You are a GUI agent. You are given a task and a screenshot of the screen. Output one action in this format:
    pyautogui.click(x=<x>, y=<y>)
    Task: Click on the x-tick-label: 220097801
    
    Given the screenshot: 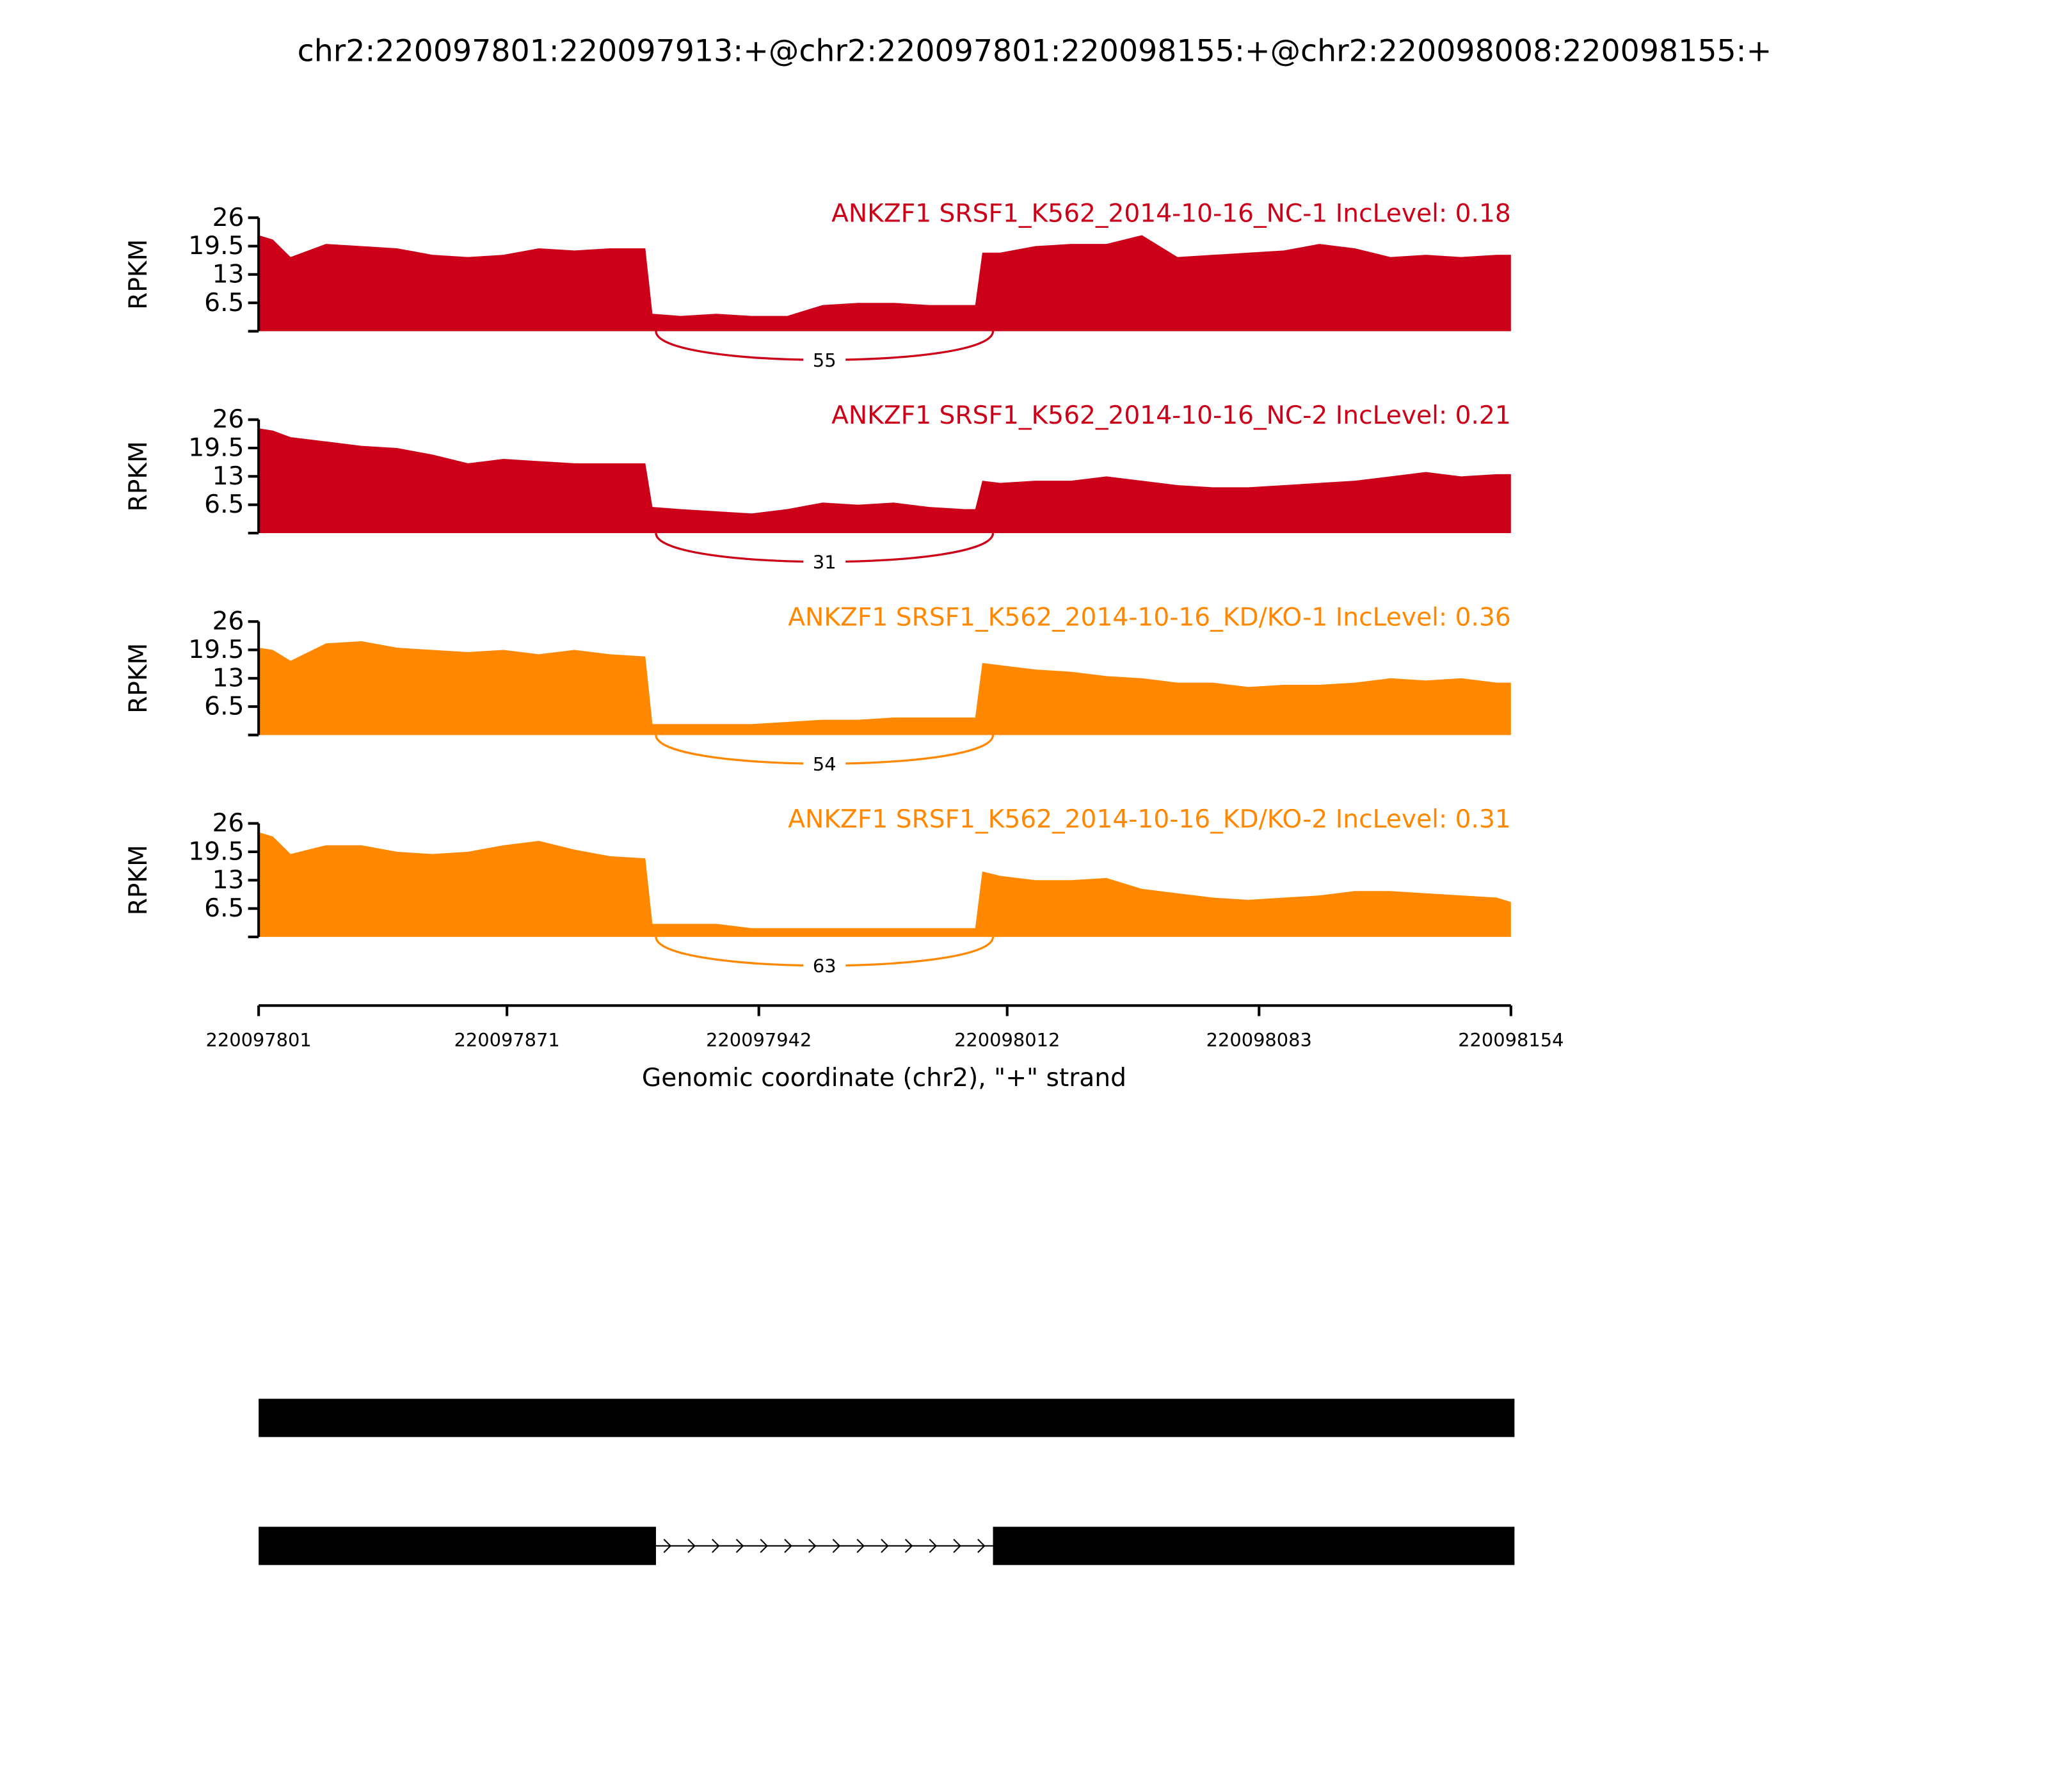 What is the action you would take?
    pyautogui.click(x=258, y=1040)
    